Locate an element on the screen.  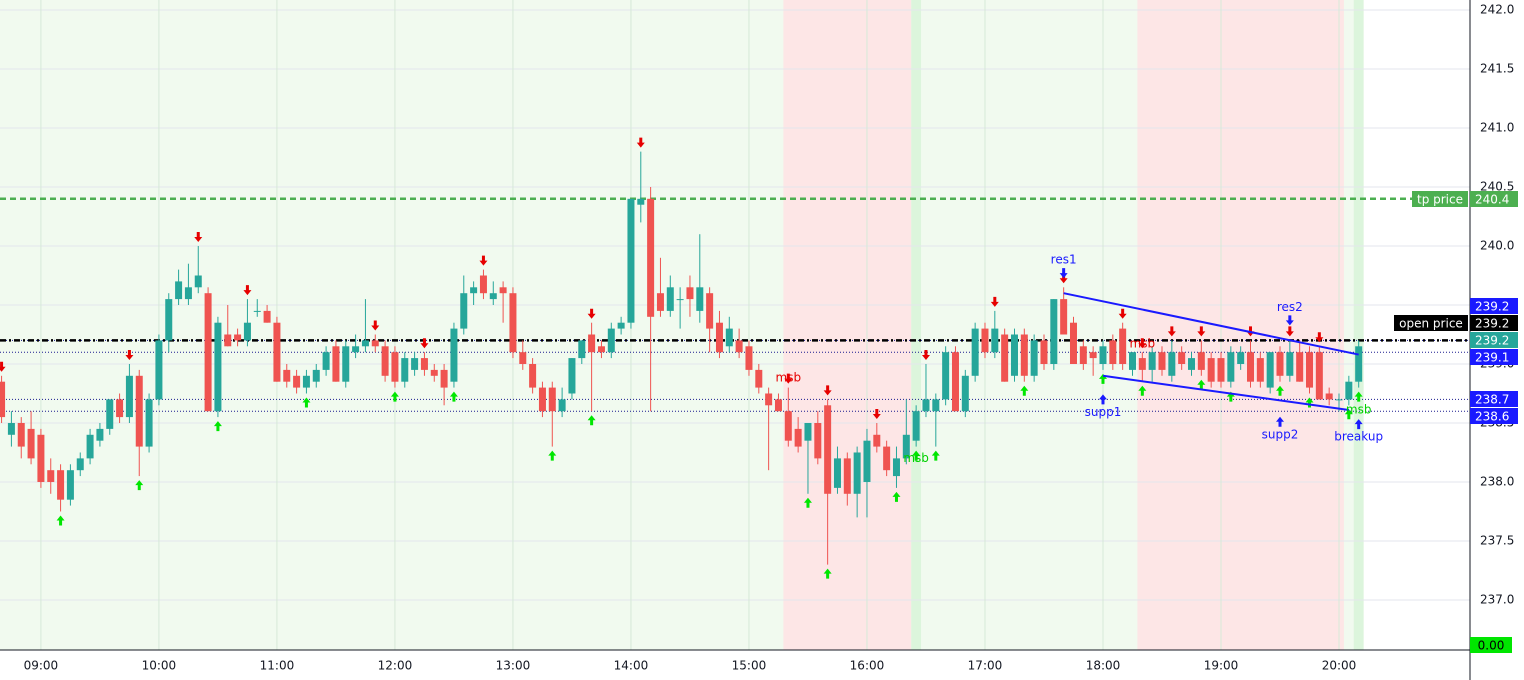
price-tag-box is located at coordinates (1494, 306).